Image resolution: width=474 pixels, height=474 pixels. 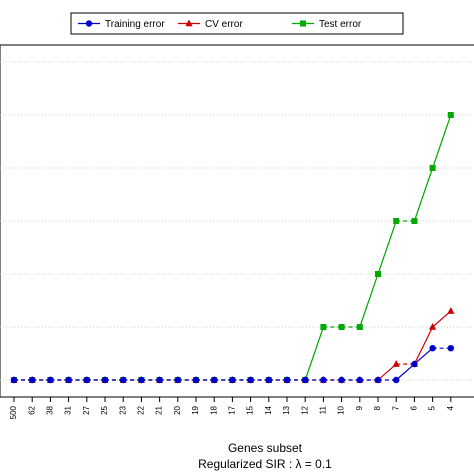 I want to click on x-tick-label: 25, so click(x=104, y=409).